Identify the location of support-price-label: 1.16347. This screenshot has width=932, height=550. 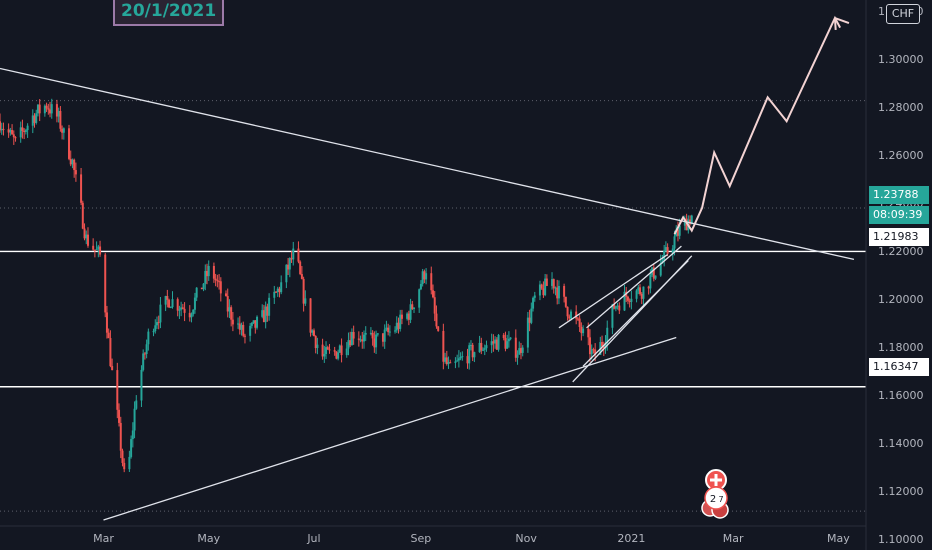
(899, 367).